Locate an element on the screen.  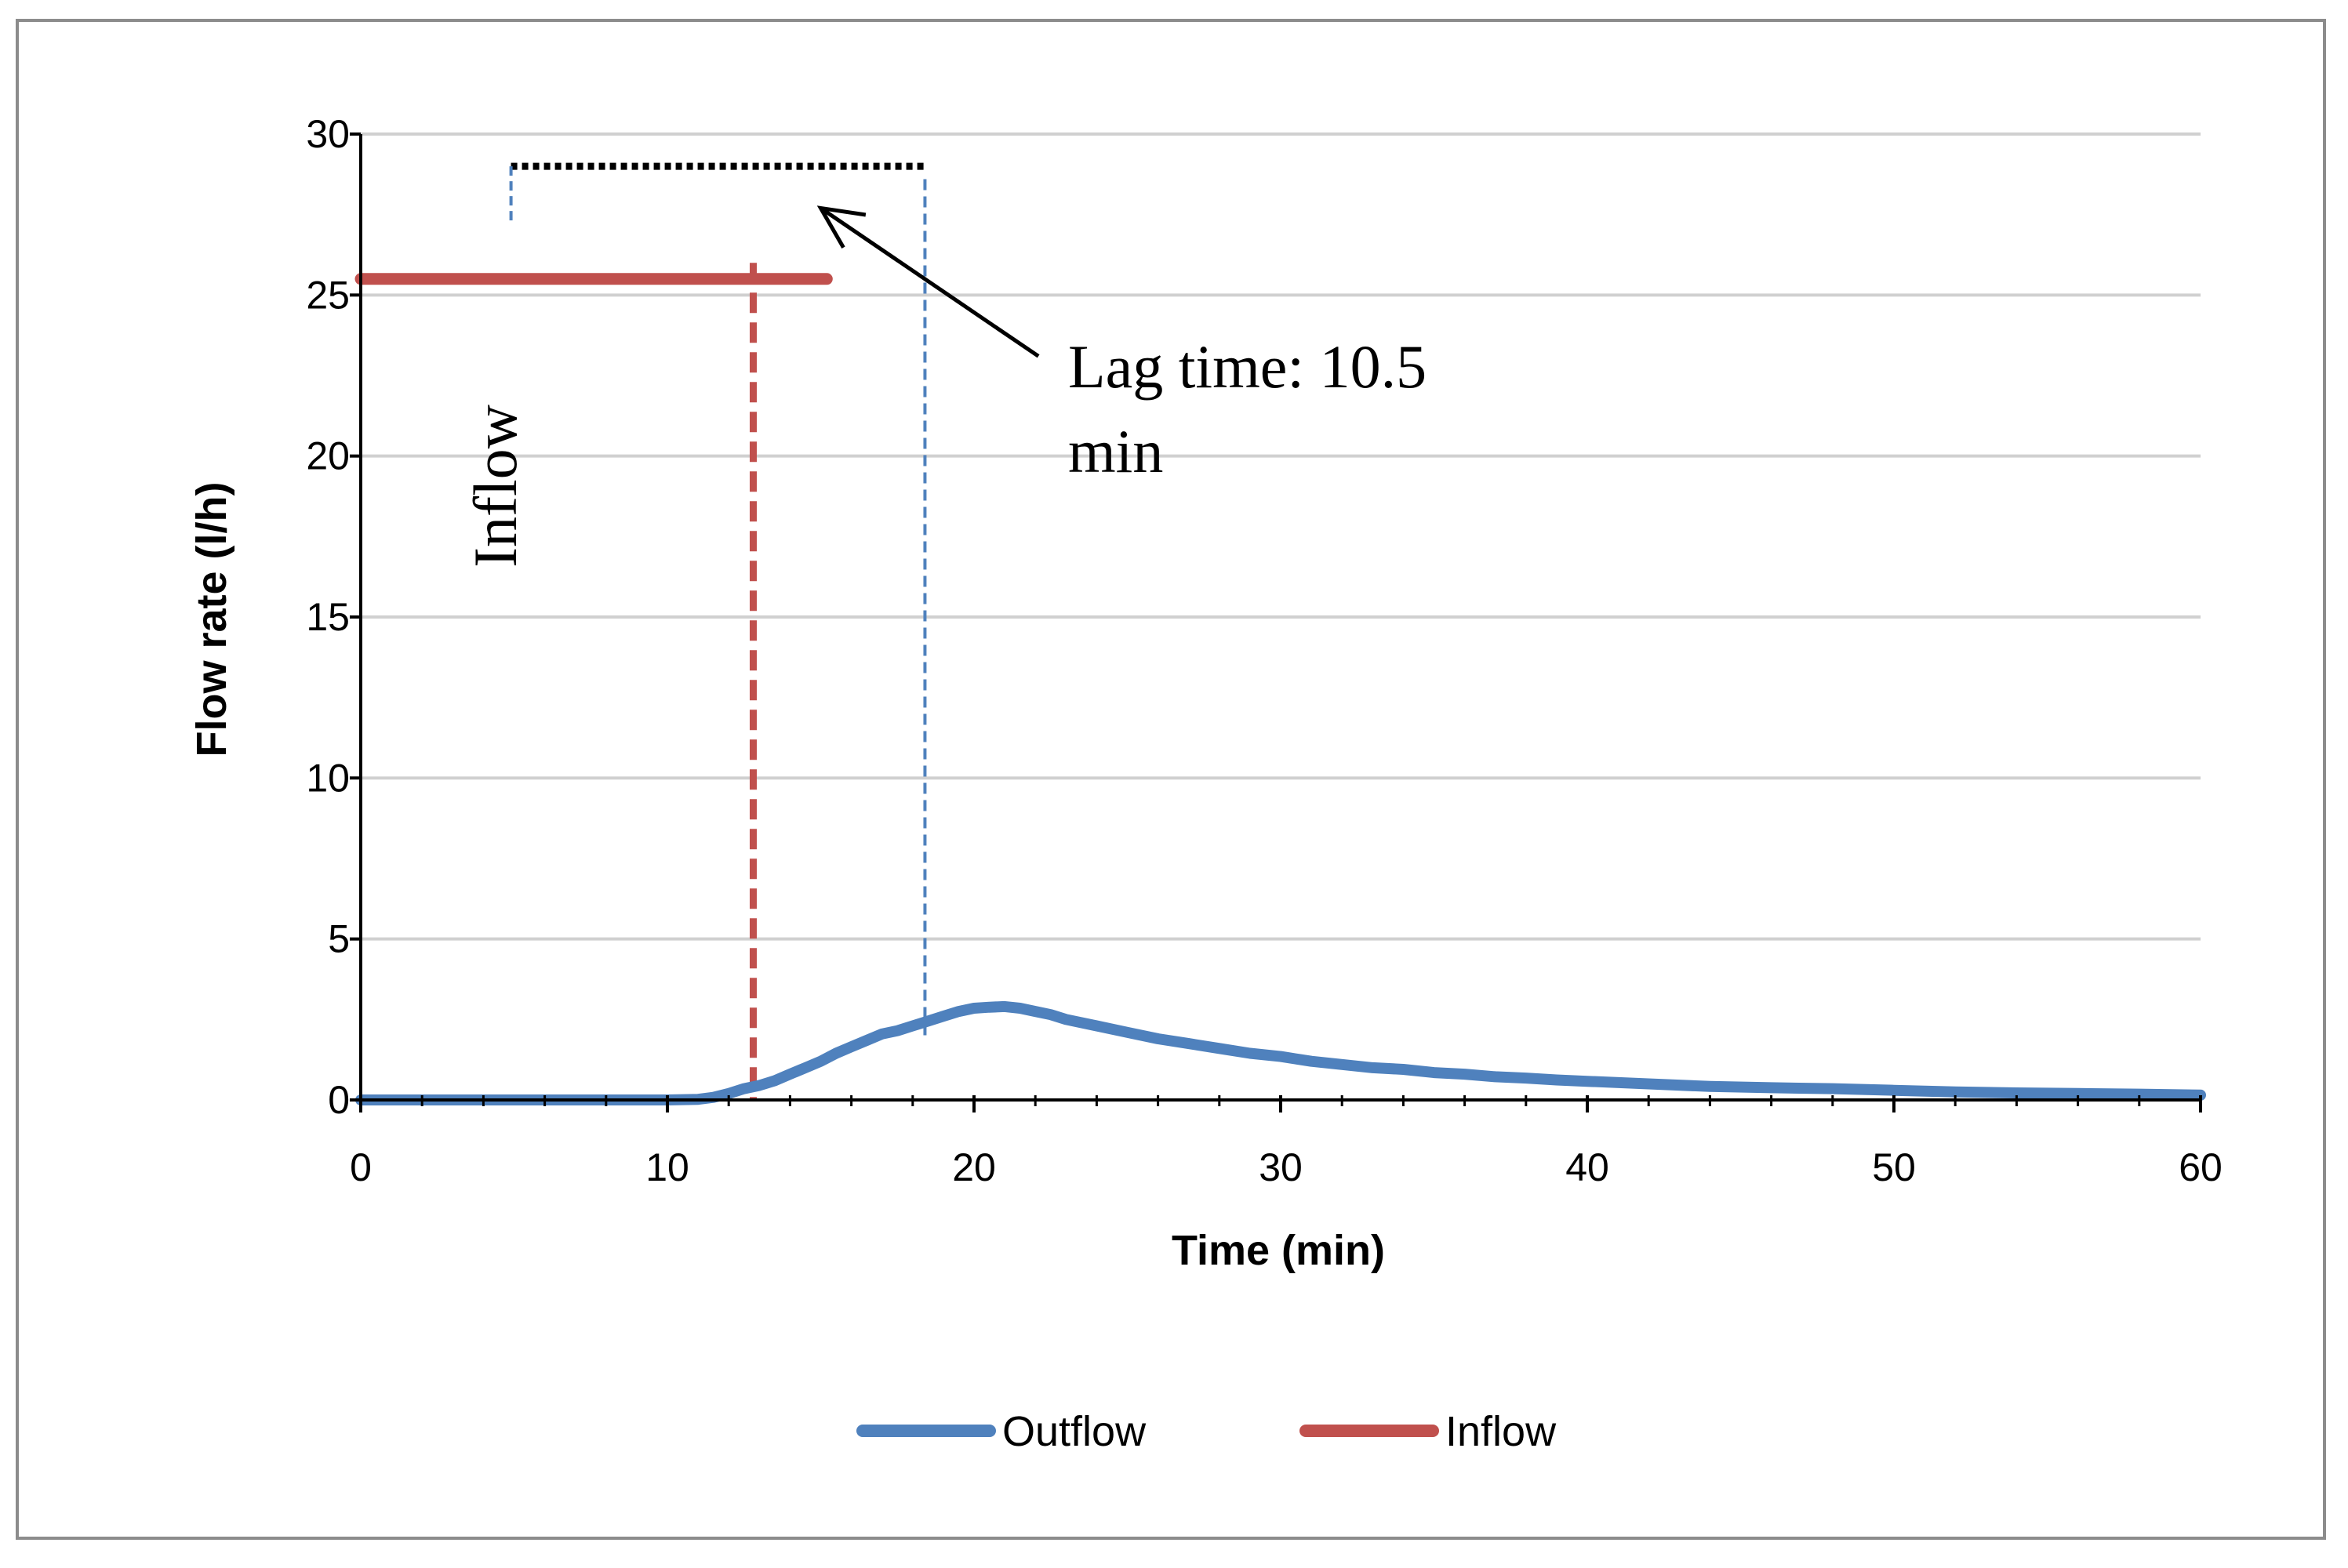
x-tick-label-0: 0 is located at coordinates (361, 1167).